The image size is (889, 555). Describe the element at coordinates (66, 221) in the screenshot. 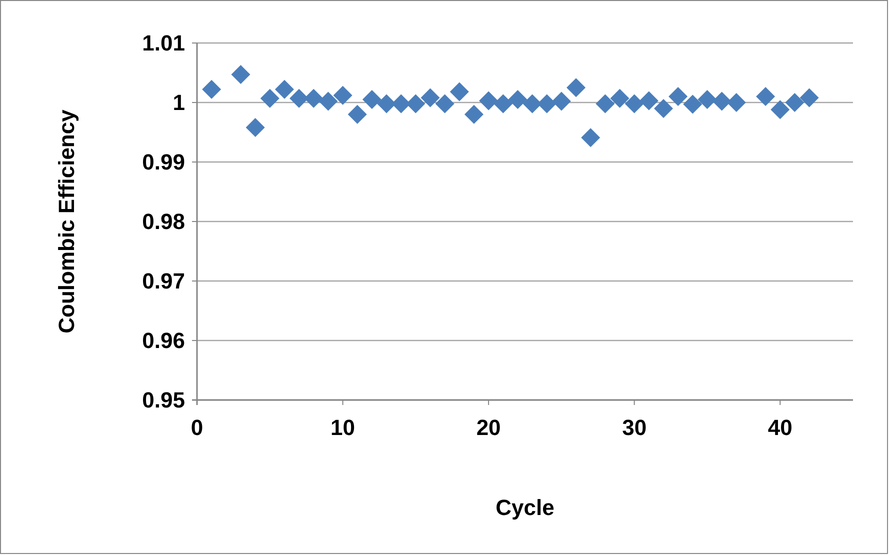

I see `y-axis-title: Coulombic Efficiency` at that location.